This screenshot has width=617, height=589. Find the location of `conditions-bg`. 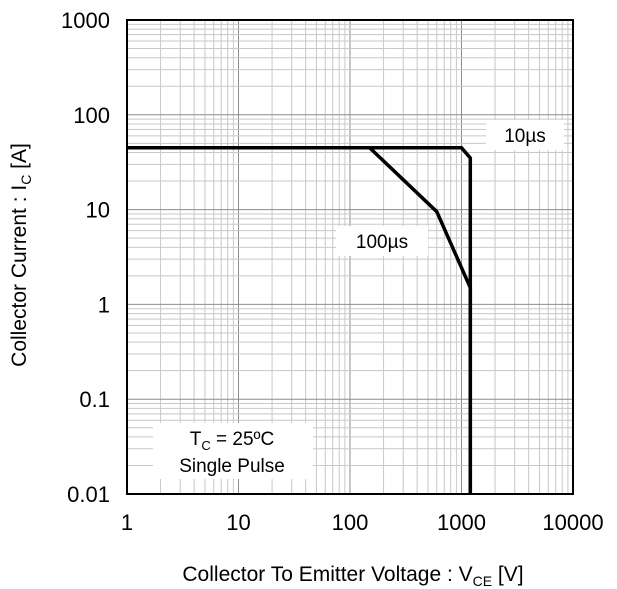

conditions-bg is located at coordinates (233, 451).